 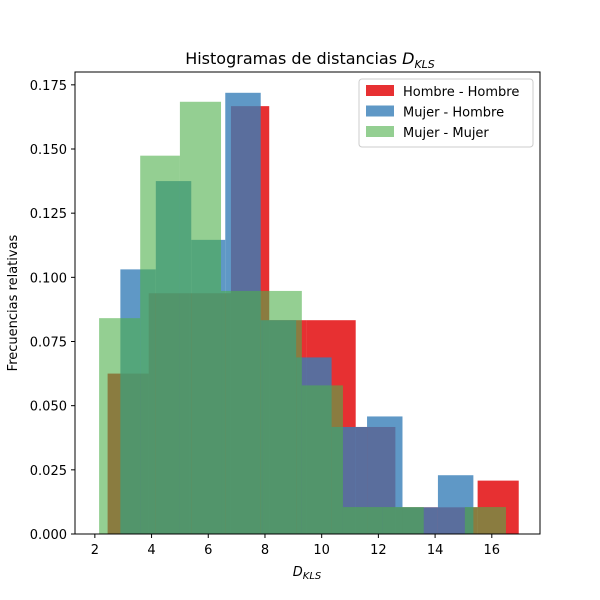 I want to click on x-tick-label: 8, so click(x=265, y=550).